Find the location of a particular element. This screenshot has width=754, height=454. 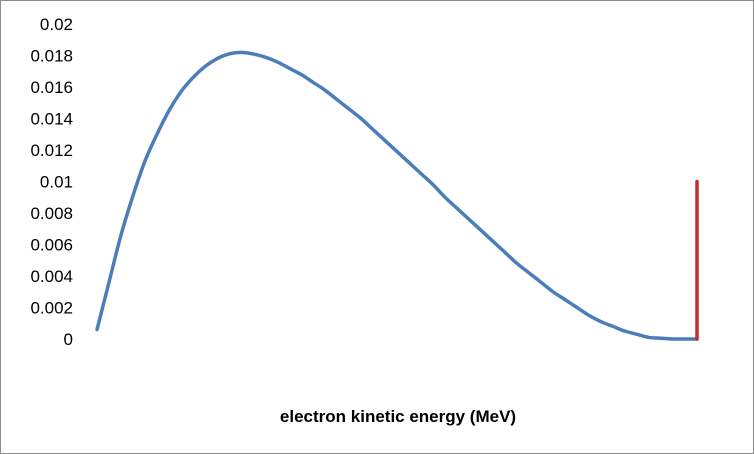

x-axis-title: electron kinetic energy (MeV) is located at coordinates (398, 416).